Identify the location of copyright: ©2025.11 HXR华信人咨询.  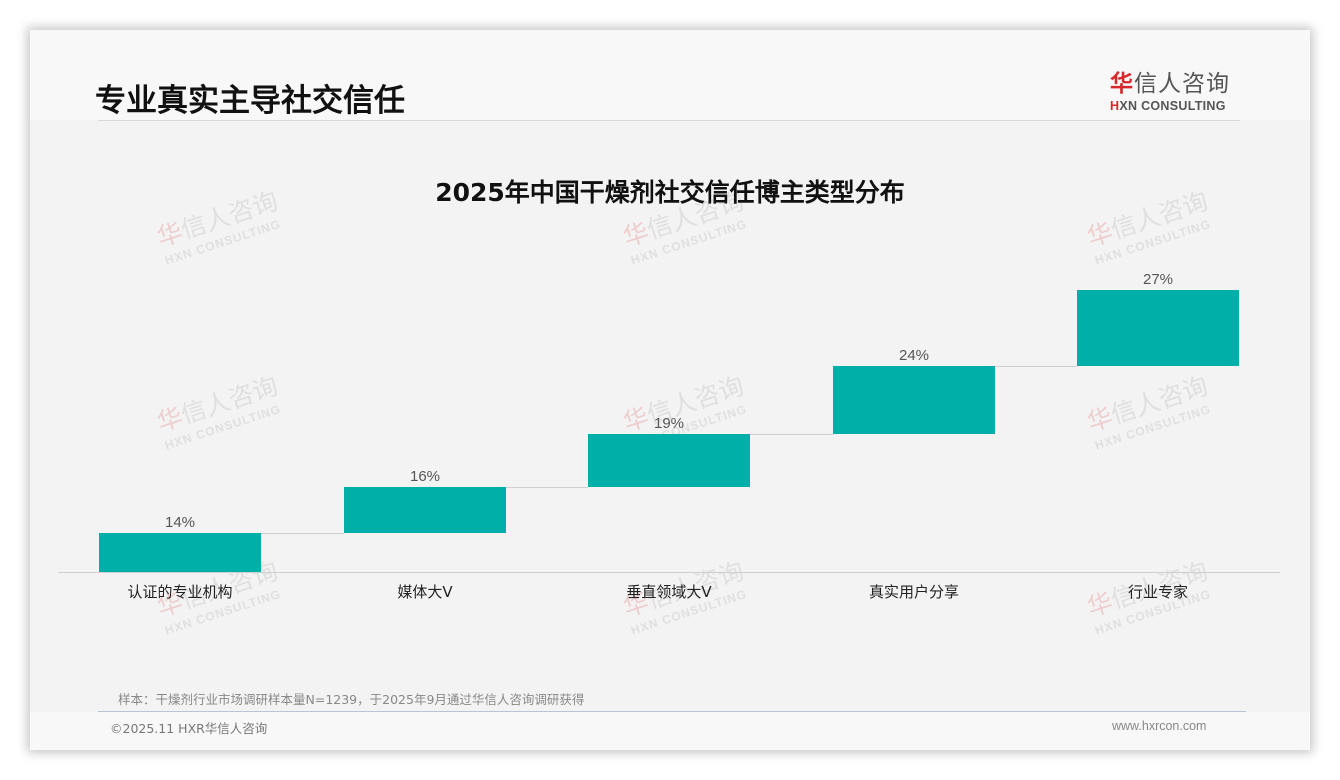
(189, 728).